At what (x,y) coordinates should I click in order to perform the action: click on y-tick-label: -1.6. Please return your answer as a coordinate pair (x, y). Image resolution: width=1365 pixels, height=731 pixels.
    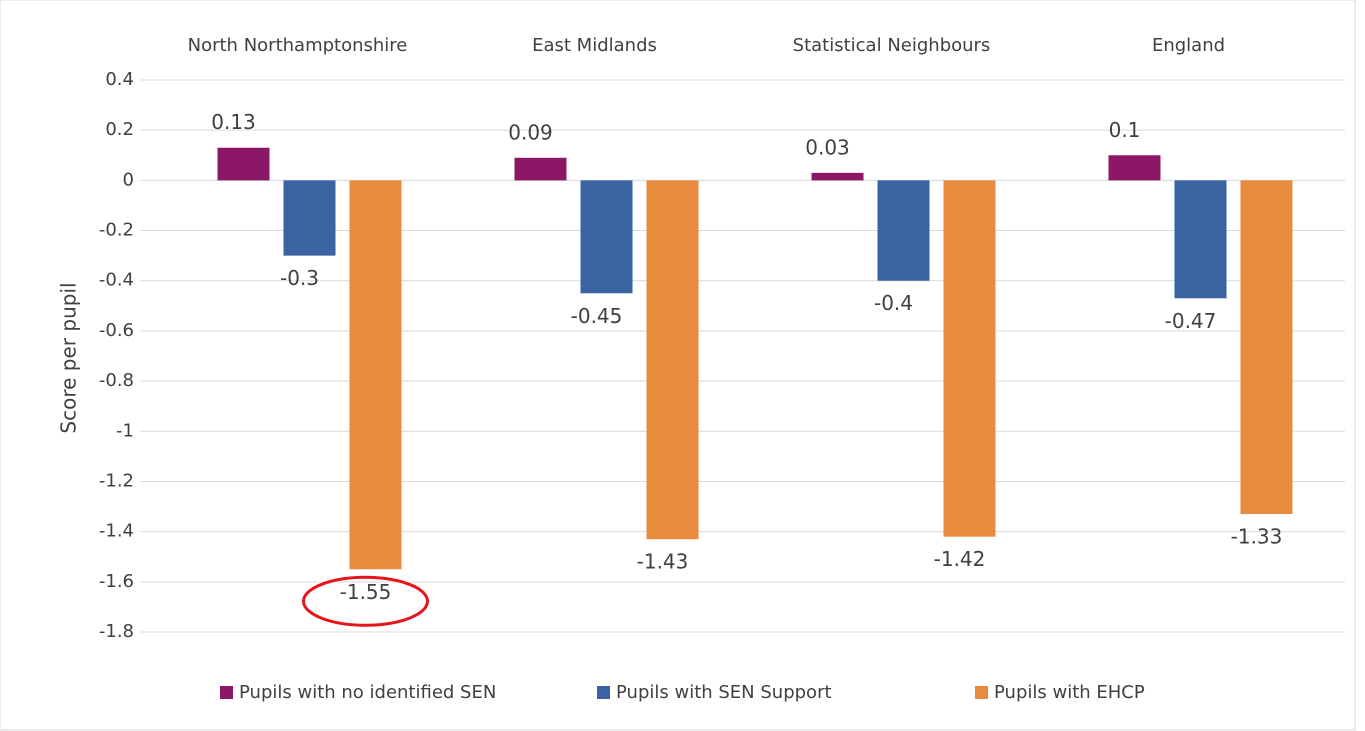
    Looking at the image, I should click on (116, 581).